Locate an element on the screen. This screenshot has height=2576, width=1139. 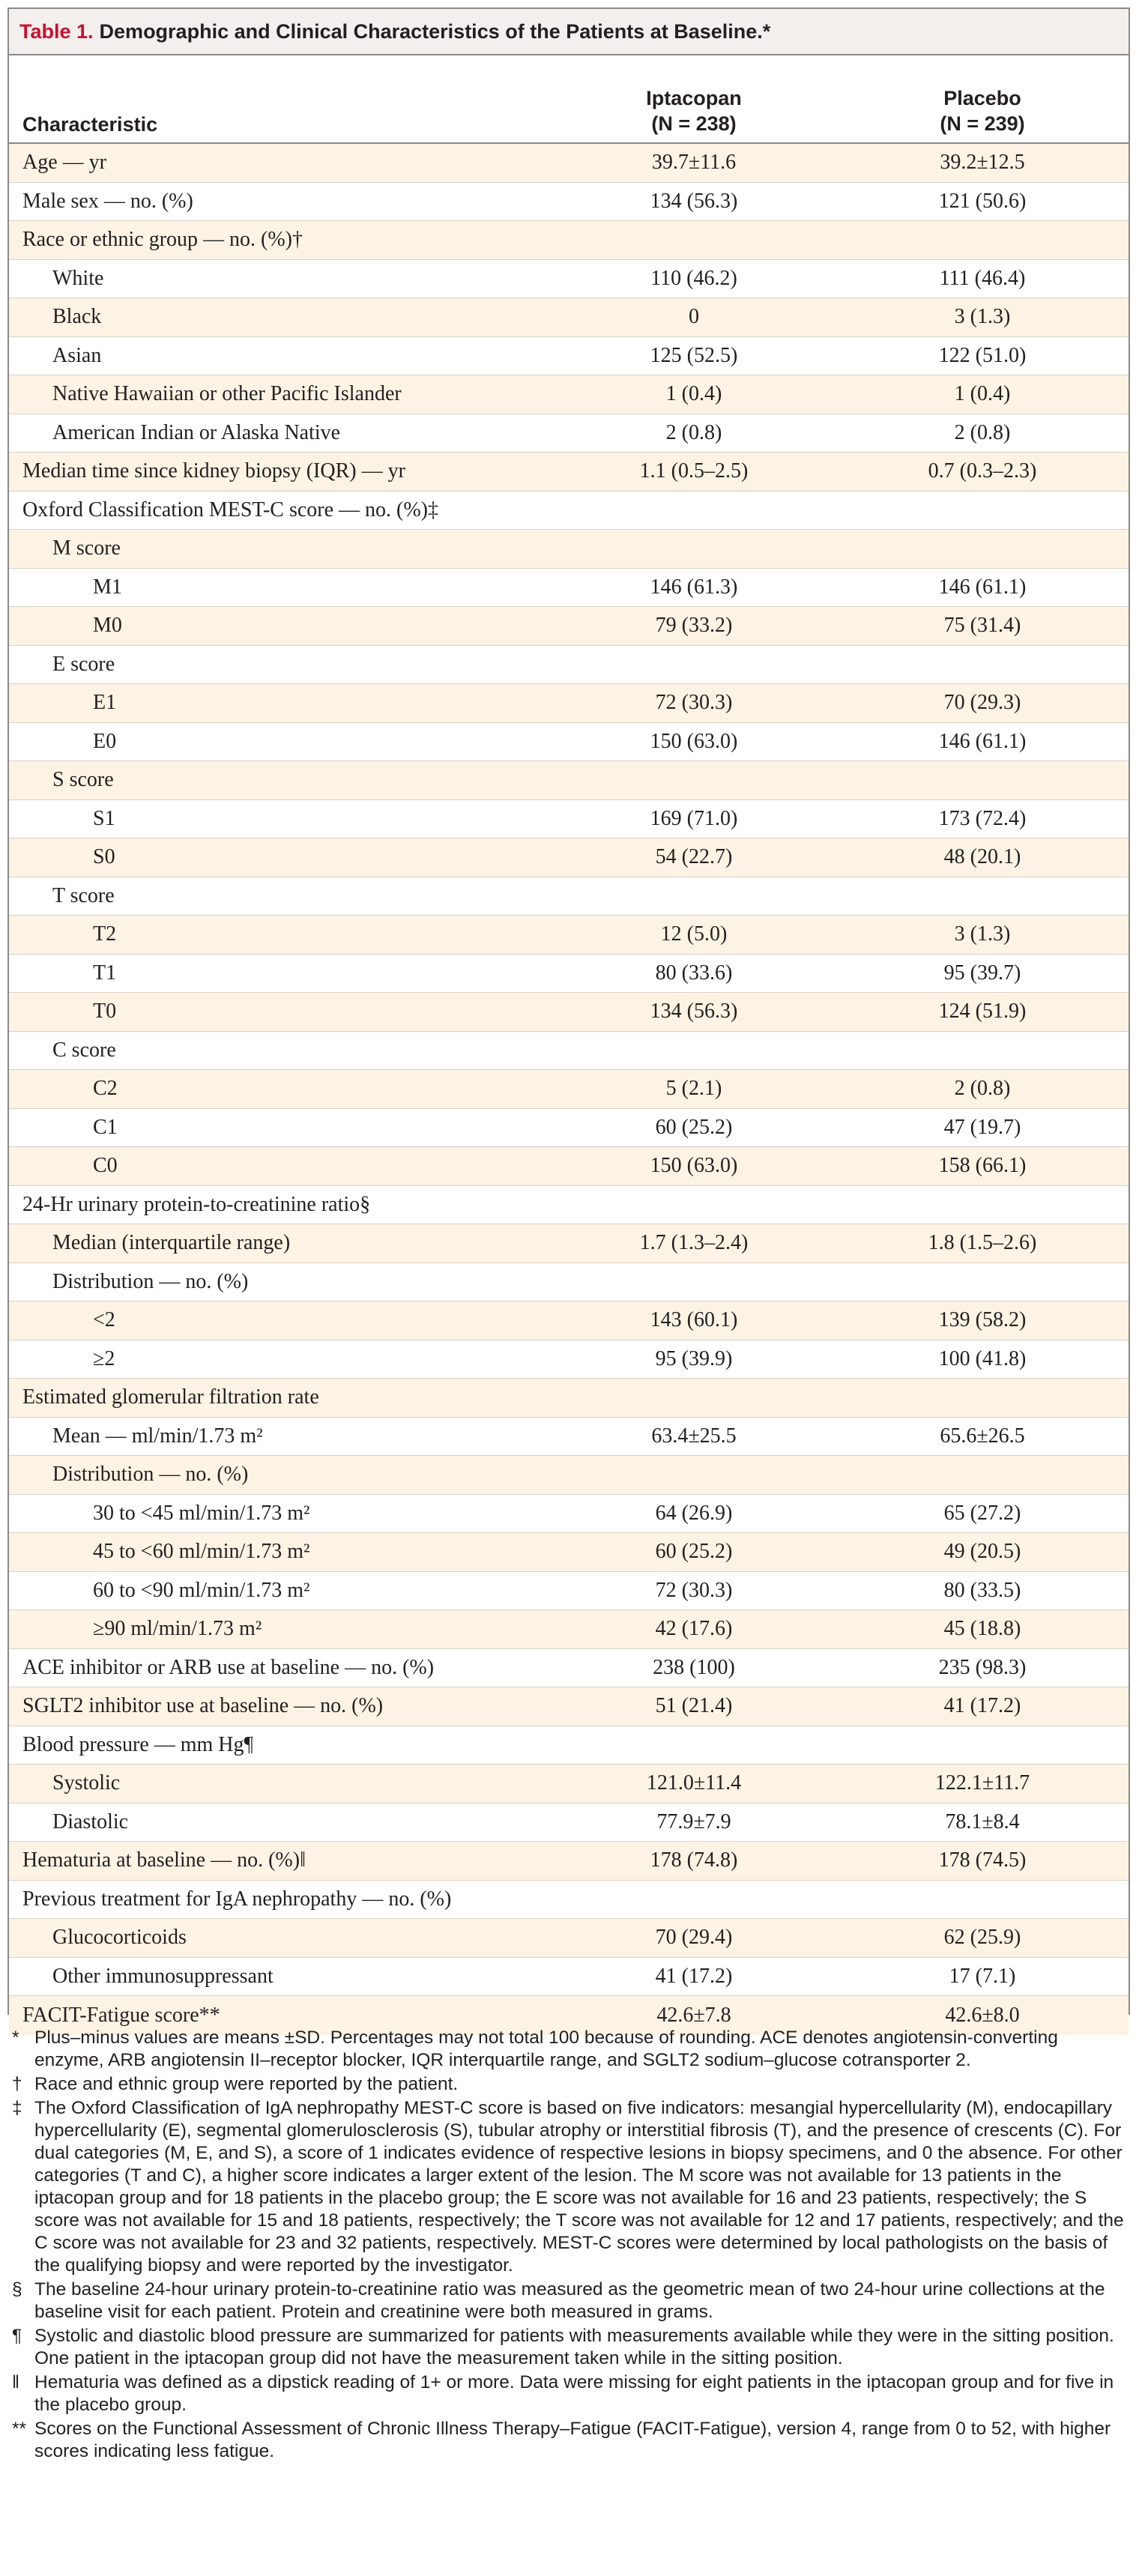
header-placebo-label: Placebo is located at coordinates (982, 98).